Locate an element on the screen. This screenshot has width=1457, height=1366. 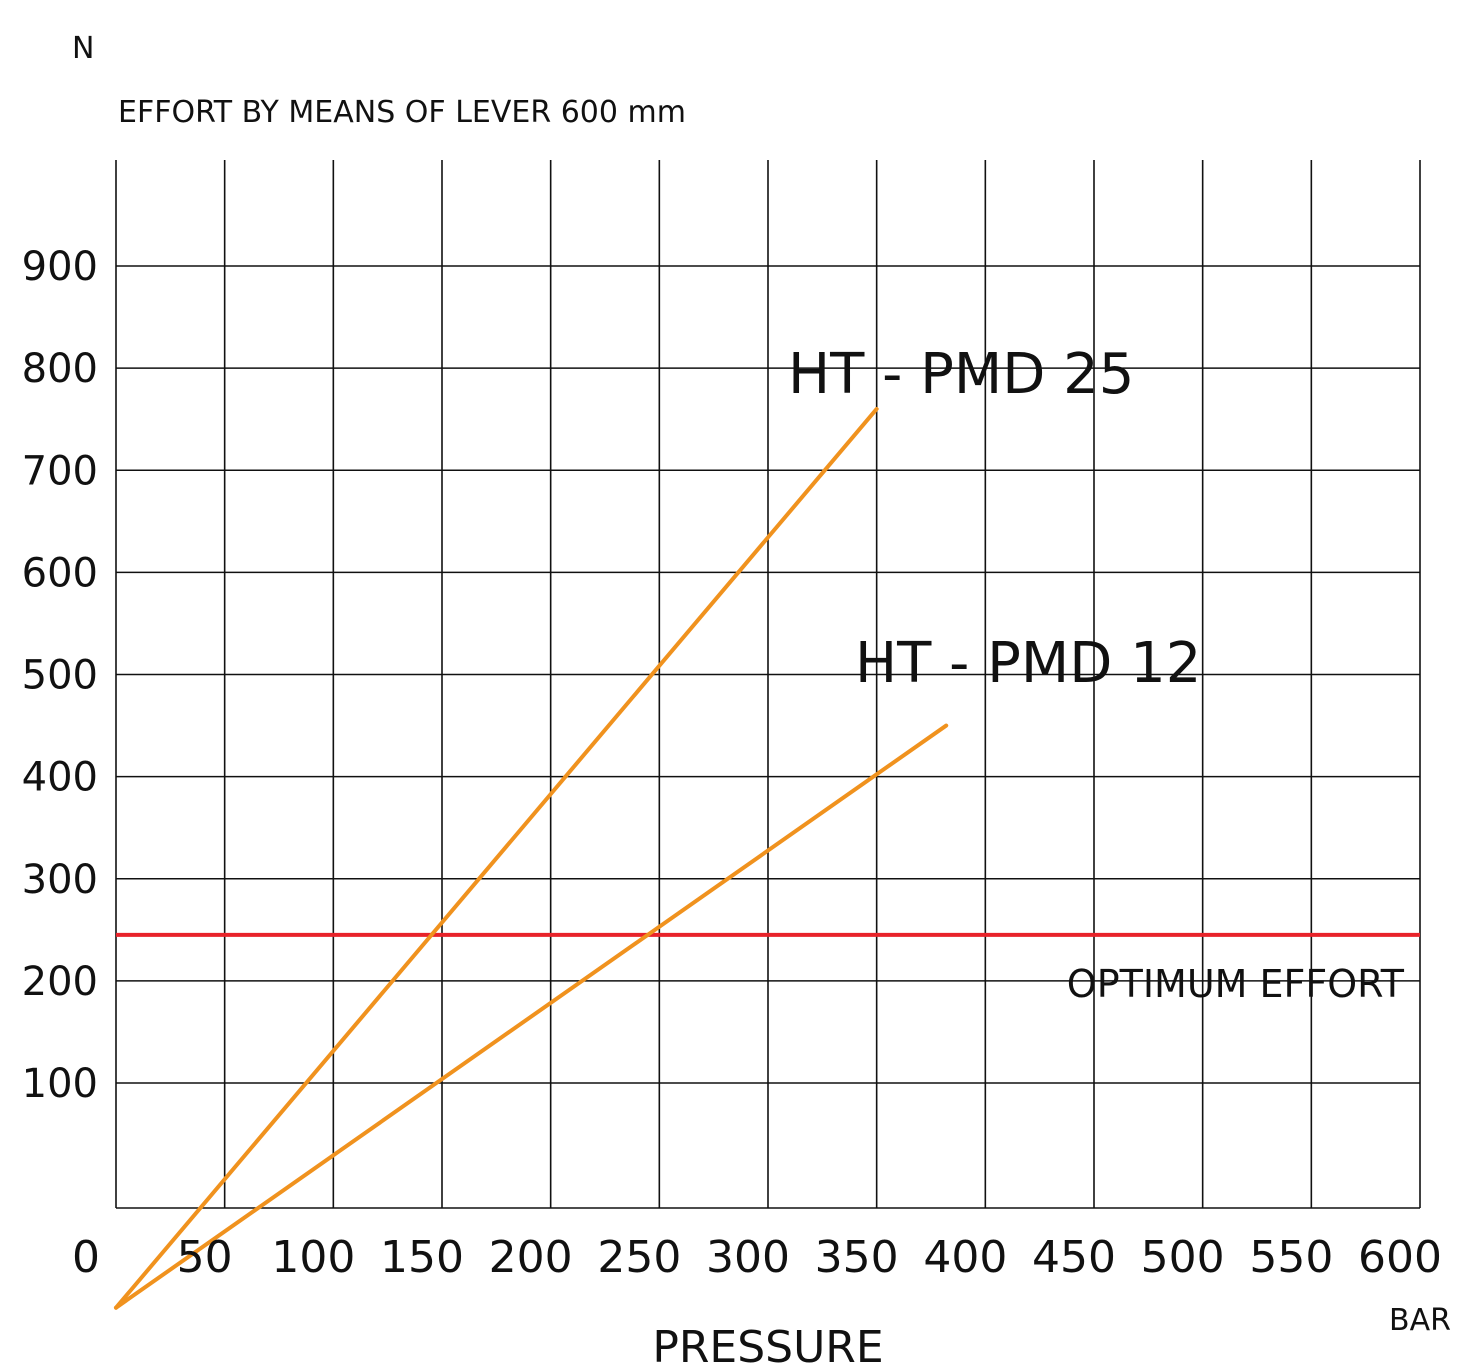
y-tick-labels: 100 200 300 400 500 600 700 800 900 is located at coordinates (60, 675).